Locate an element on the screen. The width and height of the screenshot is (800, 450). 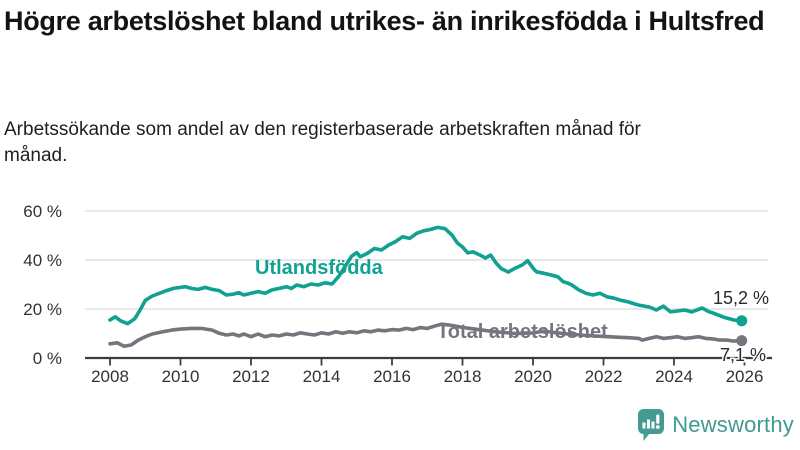
x-axis-label-2022: 2022 is located at coordinates (604, 376).